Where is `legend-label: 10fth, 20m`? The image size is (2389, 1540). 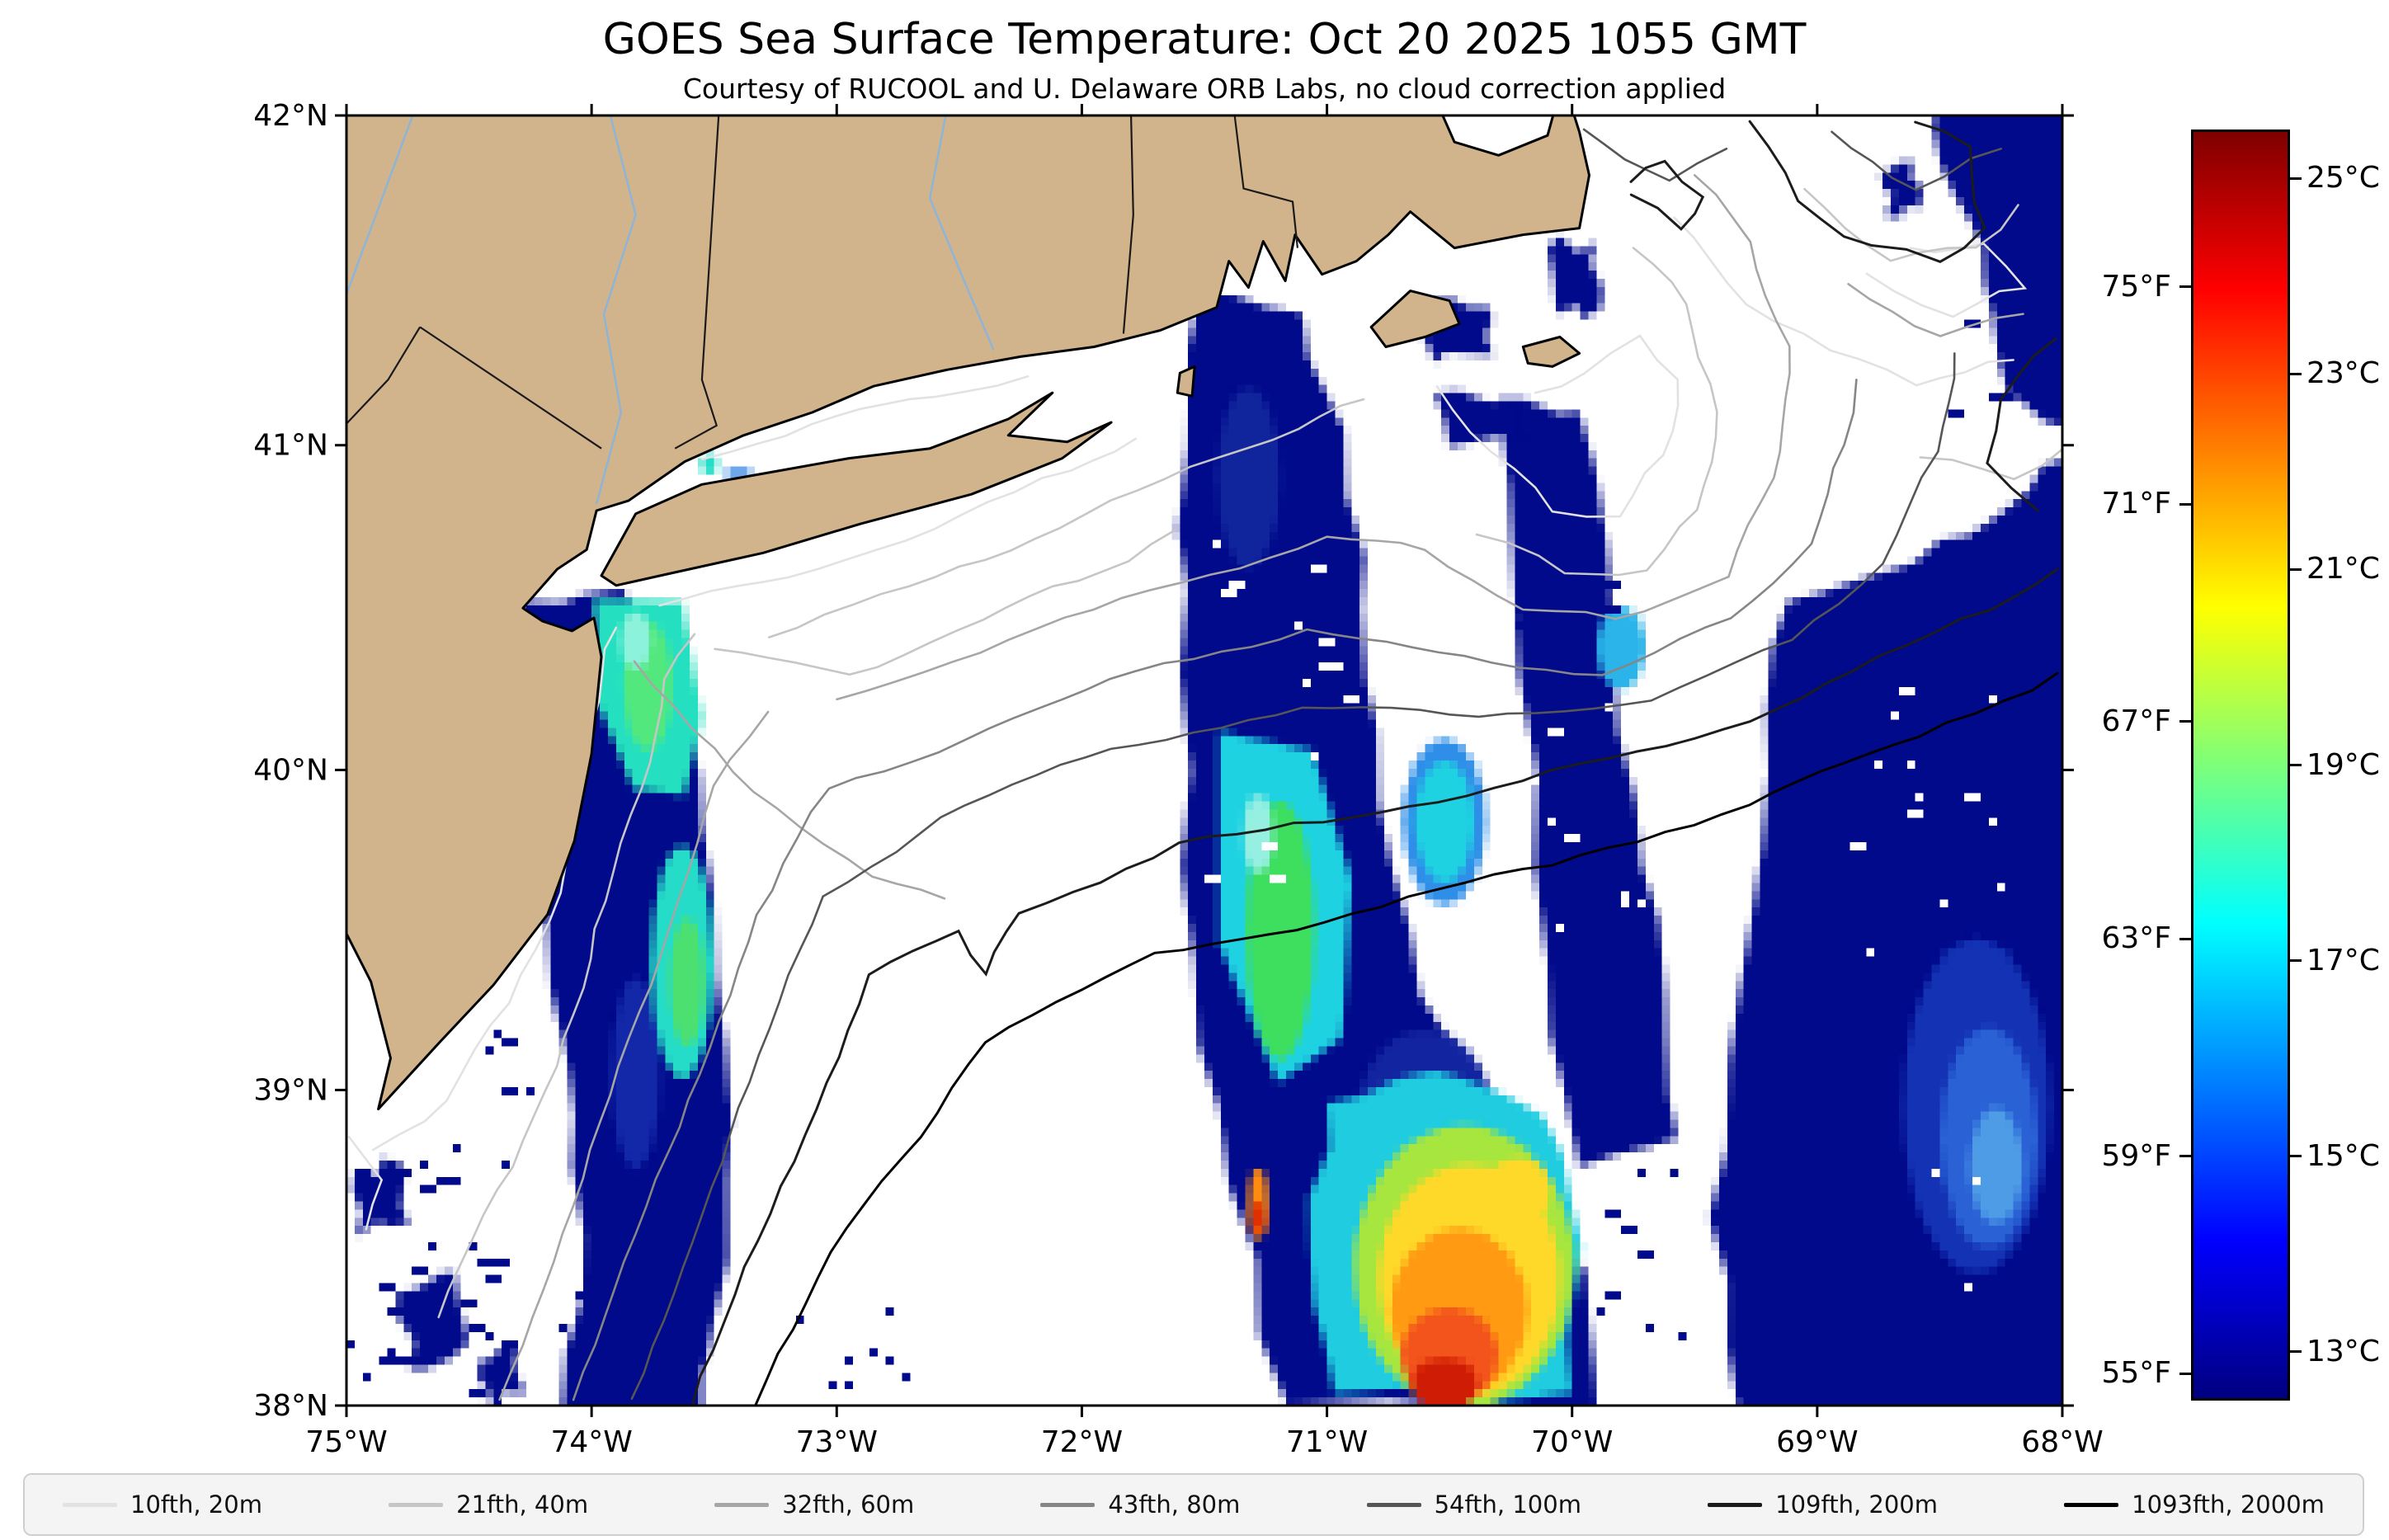 legend-label: 10fth, 20m is located at coordinates (196, 1505).